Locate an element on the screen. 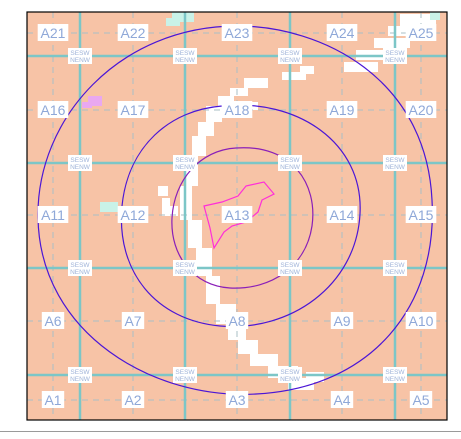 This screenshot has width=461, height=439. cell-label-a8: A8 is located at coordinates (237, 320).